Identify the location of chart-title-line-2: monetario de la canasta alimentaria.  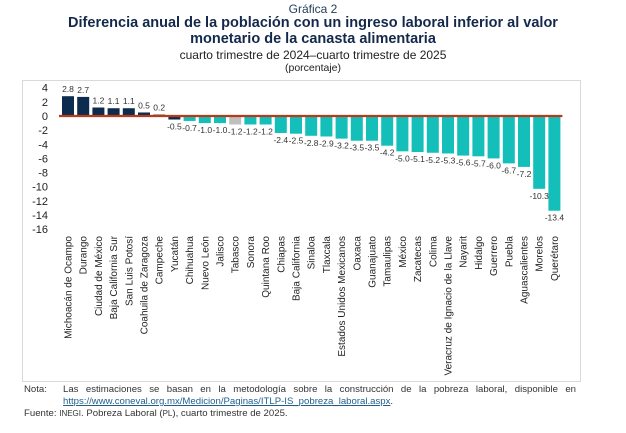
(313, 39).